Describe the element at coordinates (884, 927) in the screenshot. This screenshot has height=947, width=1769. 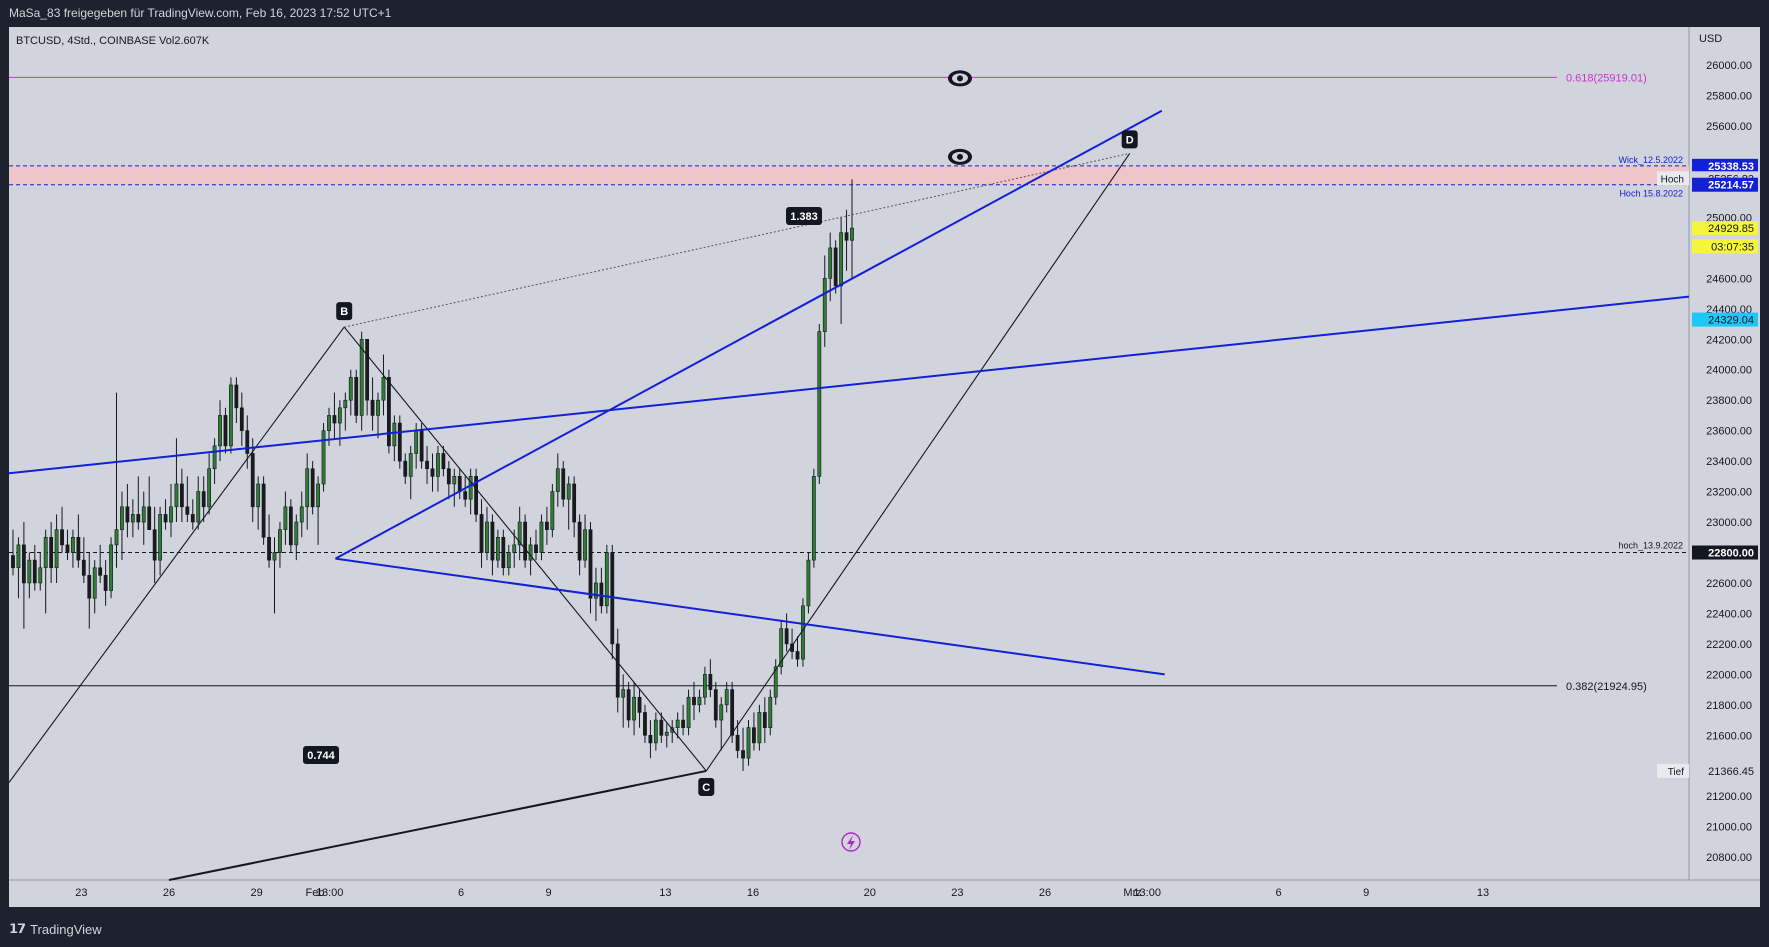
I see `footer-bar` at that location.